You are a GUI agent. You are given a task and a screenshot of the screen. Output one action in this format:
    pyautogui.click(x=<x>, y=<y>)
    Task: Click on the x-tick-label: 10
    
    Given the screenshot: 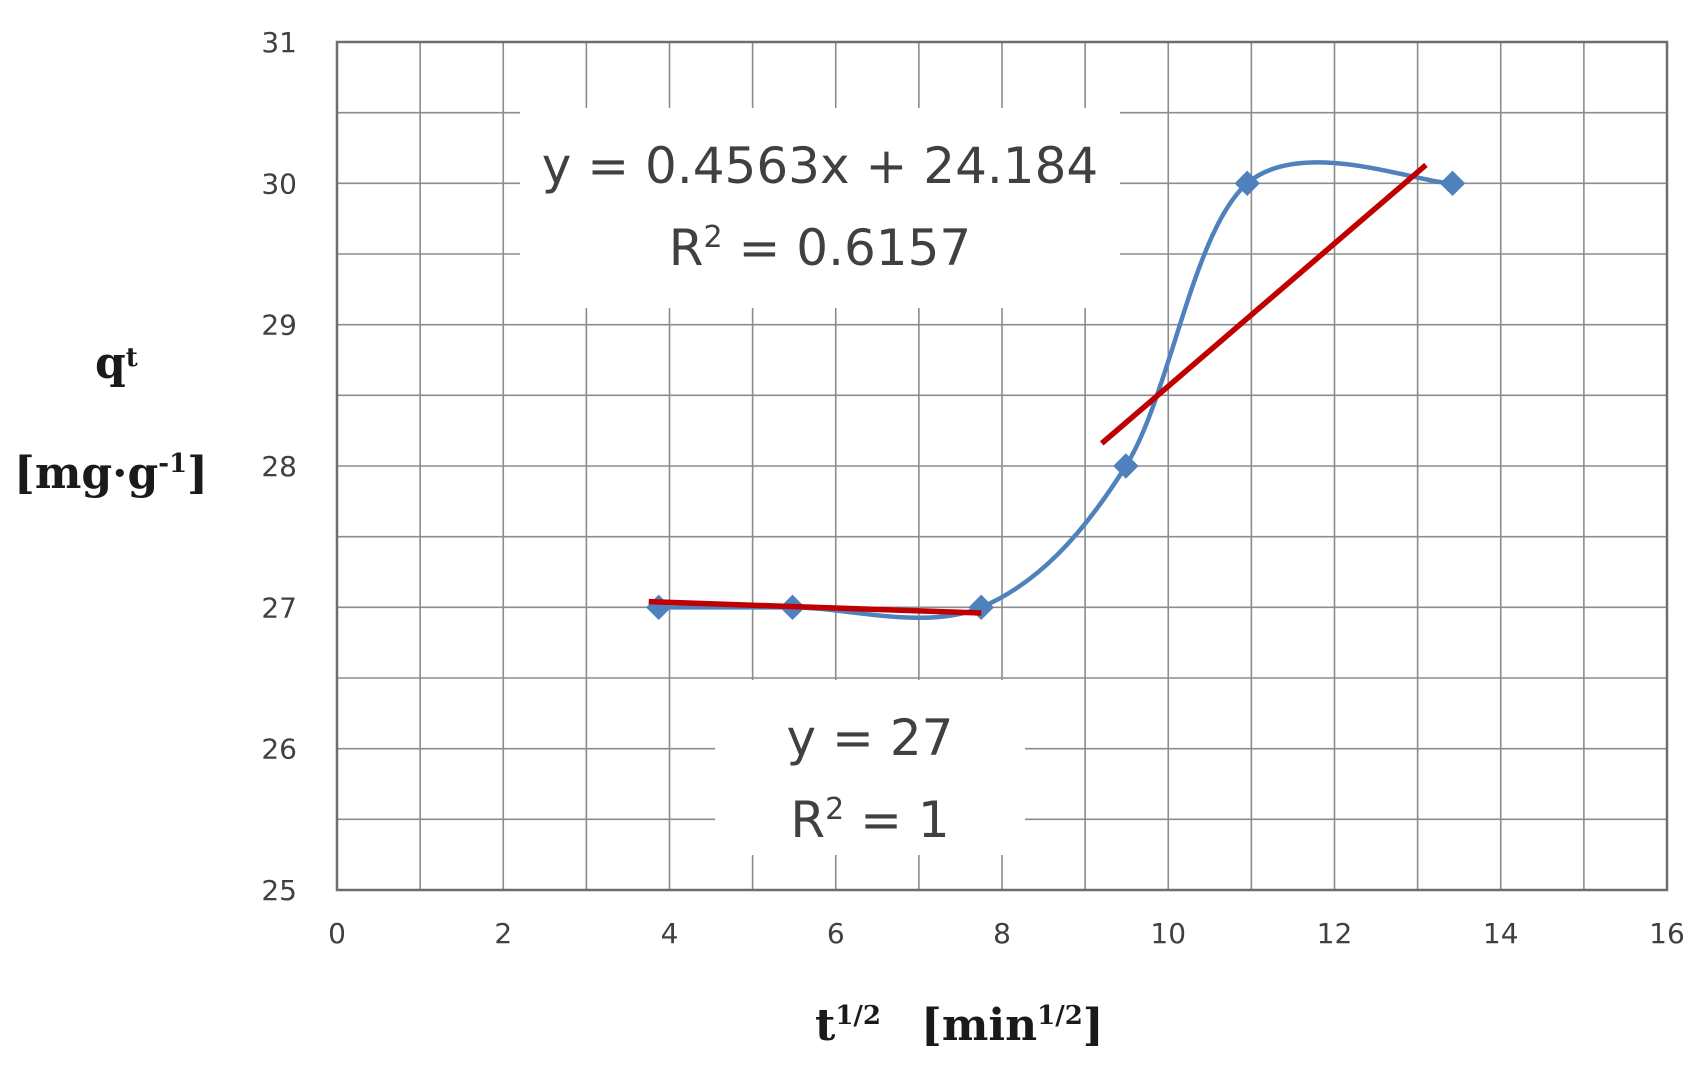 What is the action you would take?
    pyautogui.click(x=1168, y=933)
    